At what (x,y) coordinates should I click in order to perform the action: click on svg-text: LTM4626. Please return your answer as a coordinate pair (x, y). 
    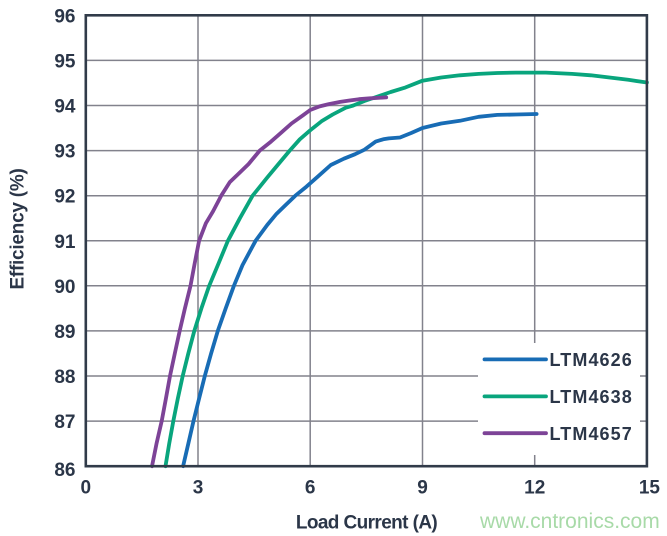
    Looking at the image, I should click on (591, 360).